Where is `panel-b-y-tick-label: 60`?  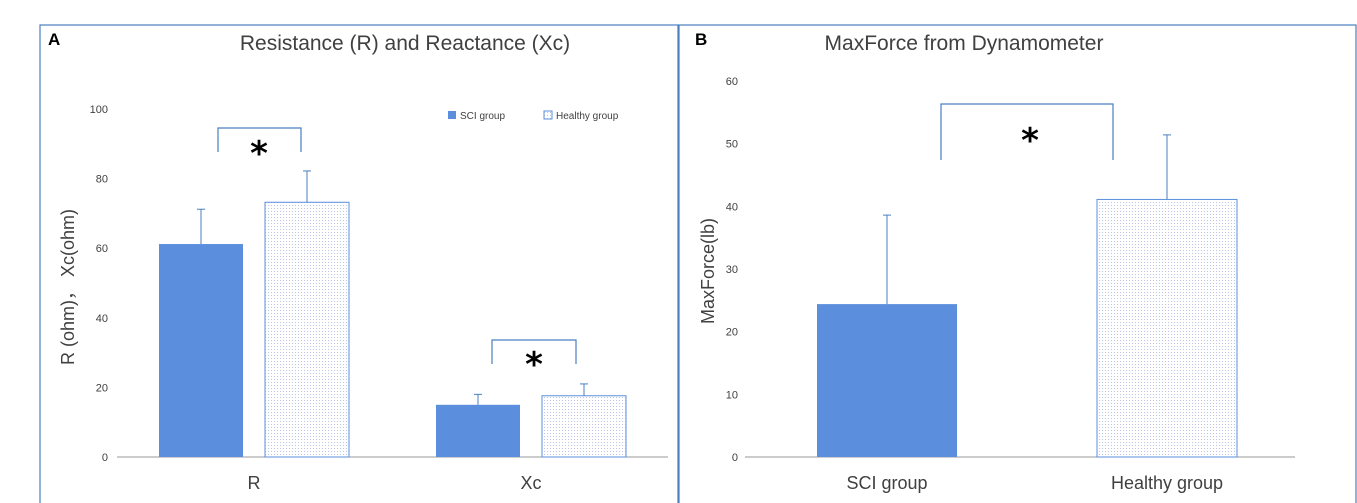 panel-b-y-tick-label: 60 is located at coordinates (732, 82).